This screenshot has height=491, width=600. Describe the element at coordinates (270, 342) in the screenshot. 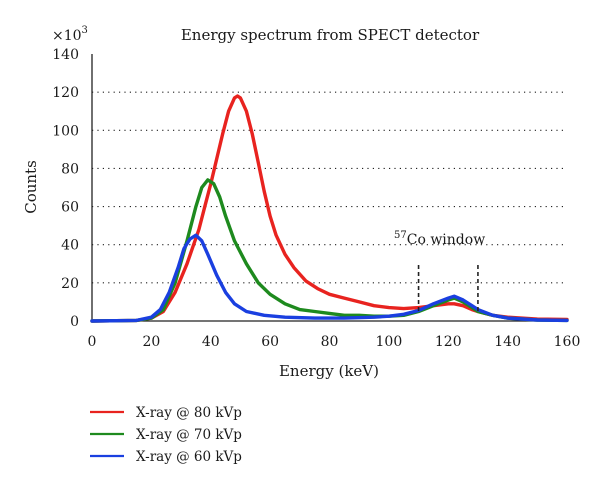

I see `x-tick-label: 60` at that location.